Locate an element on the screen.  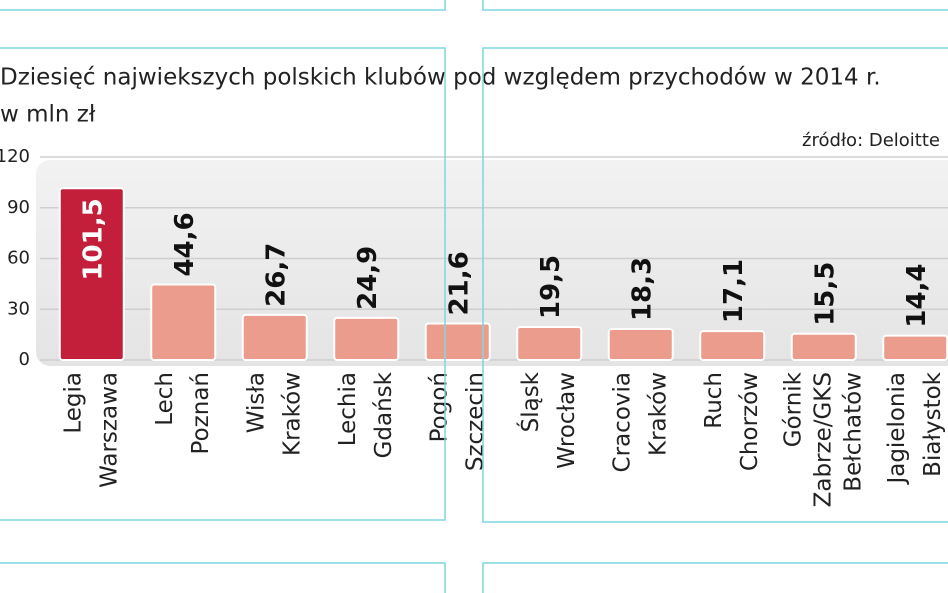
x-tick-label: Warszawa is located at coordinates (109, 430).